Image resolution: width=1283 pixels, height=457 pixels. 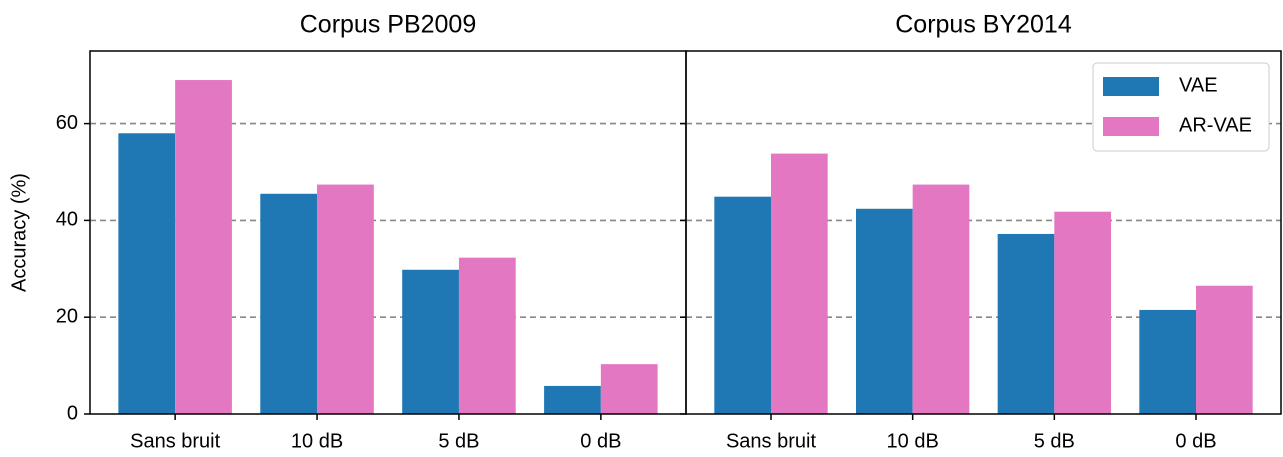 What do you see at coordinates (67, 220) in the screenshot?
I see `y-tick-label: 40` at bounding box center [67, 220].